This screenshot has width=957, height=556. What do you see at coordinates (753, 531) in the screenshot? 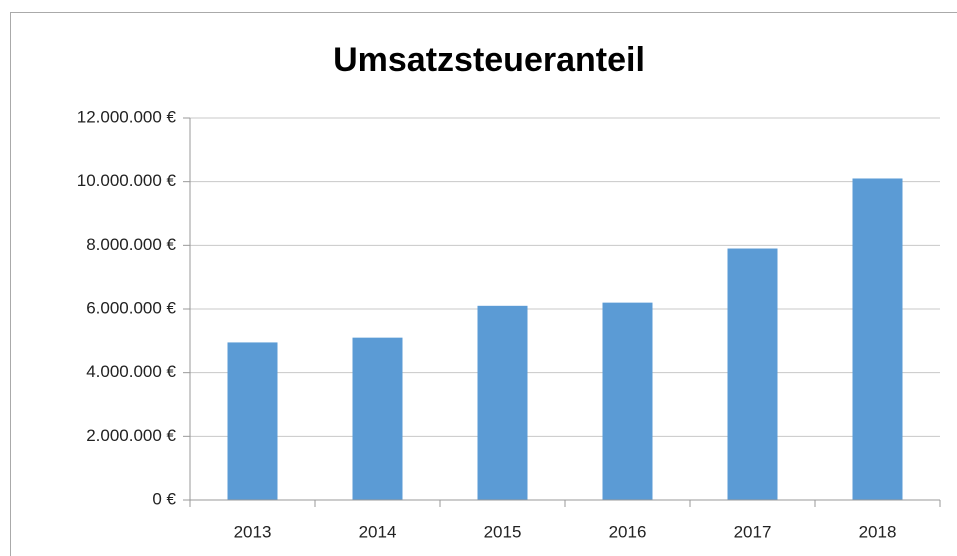
I see `x-tick-label: 2017` at bounding box center [753, 531].